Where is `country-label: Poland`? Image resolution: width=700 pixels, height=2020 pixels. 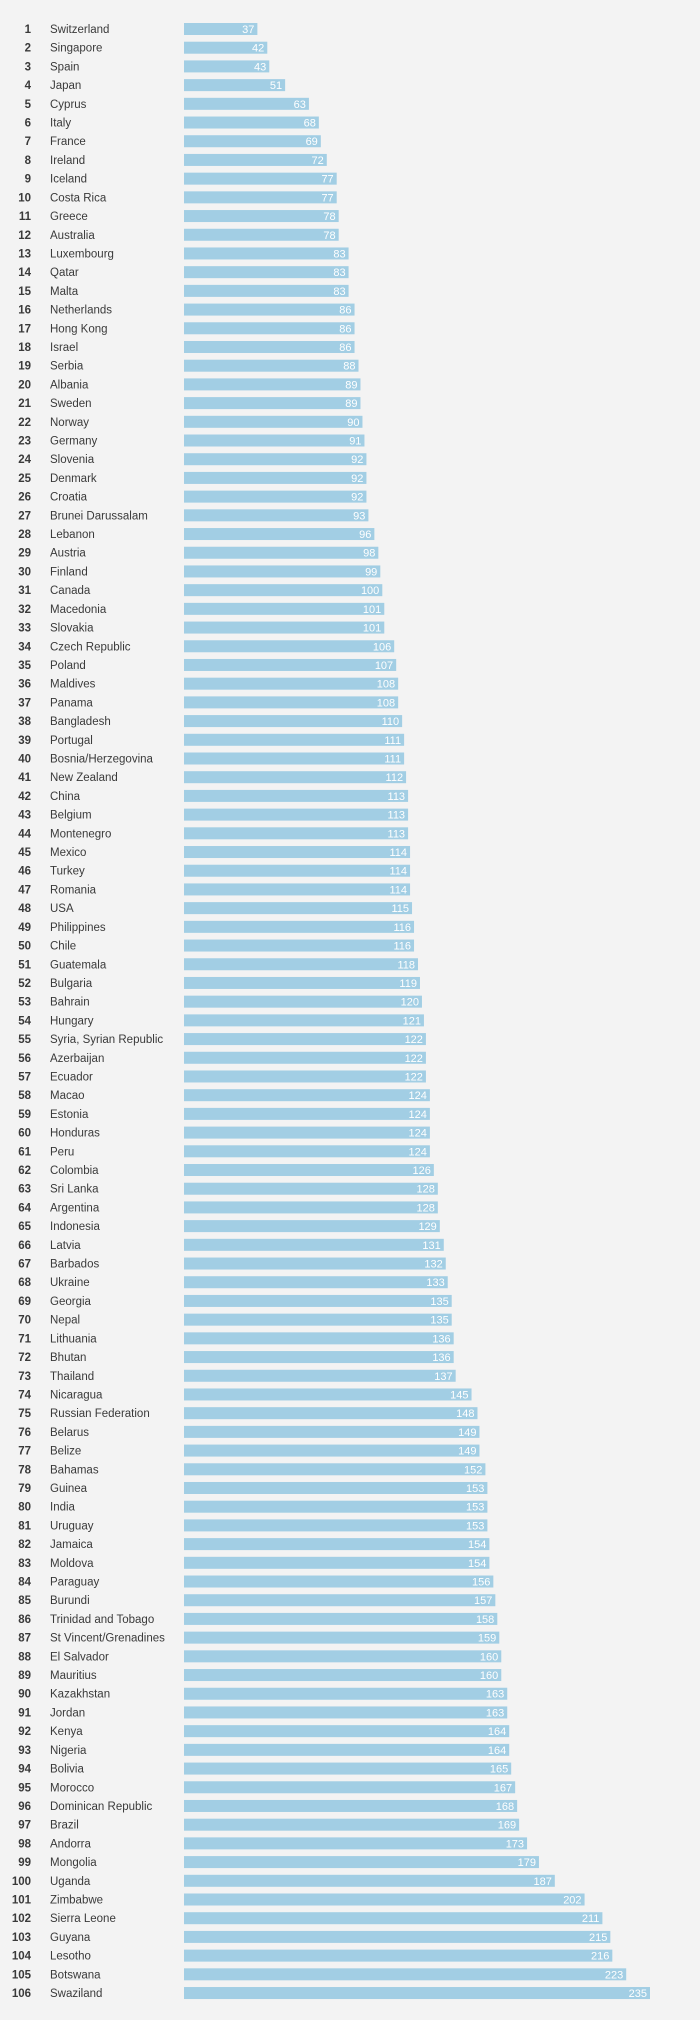
country-label: Poland is located at coordinates (68, 666).